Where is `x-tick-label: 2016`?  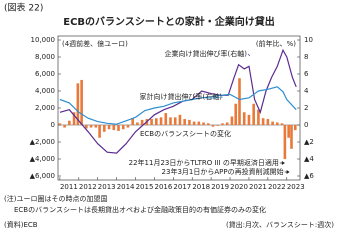 x-tick-label: 2016 is located at coordinates (164, 187).